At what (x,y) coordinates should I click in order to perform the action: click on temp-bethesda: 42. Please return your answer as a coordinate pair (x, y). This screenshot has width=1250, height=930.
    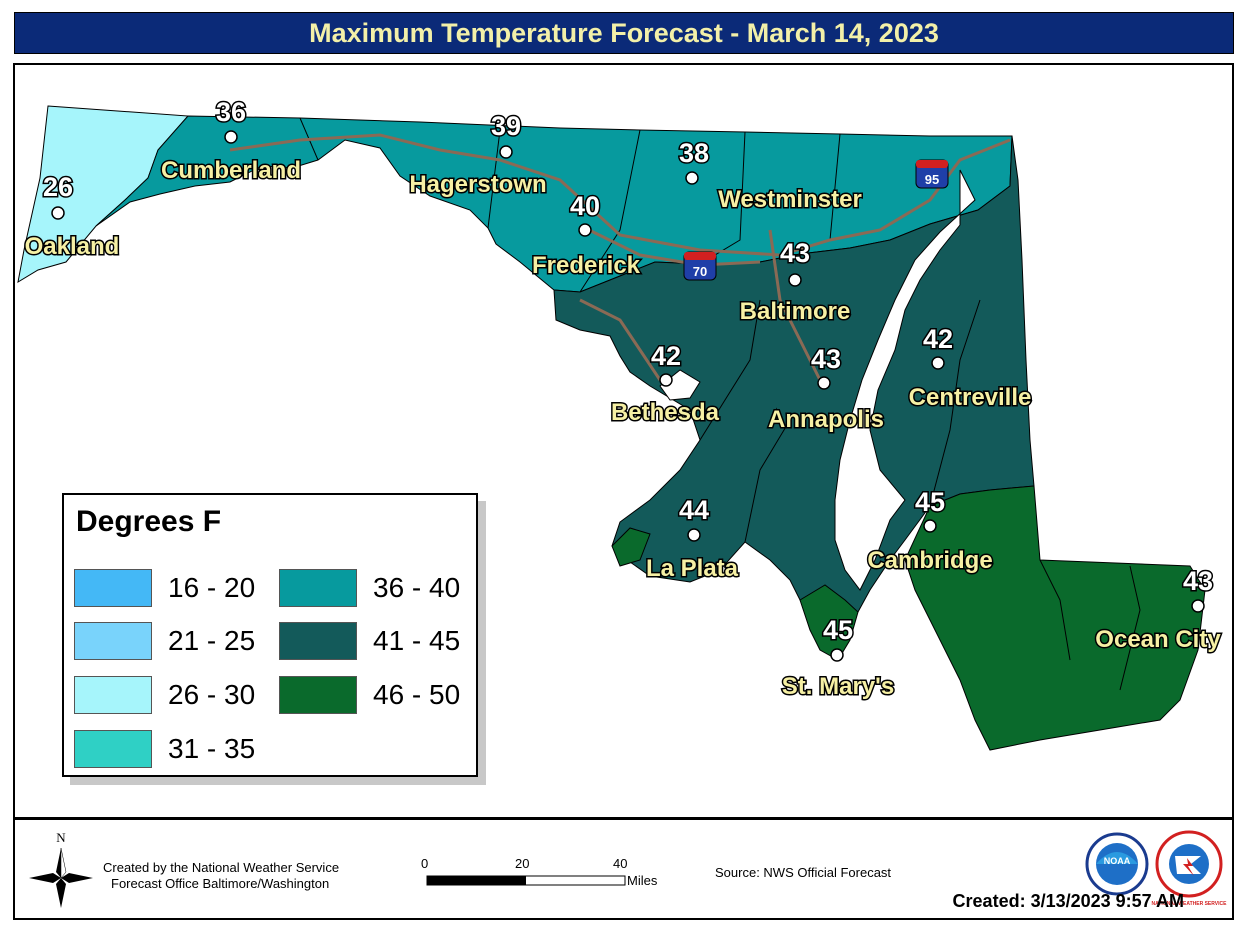
    Looking at the image, I should click on (666, 356).